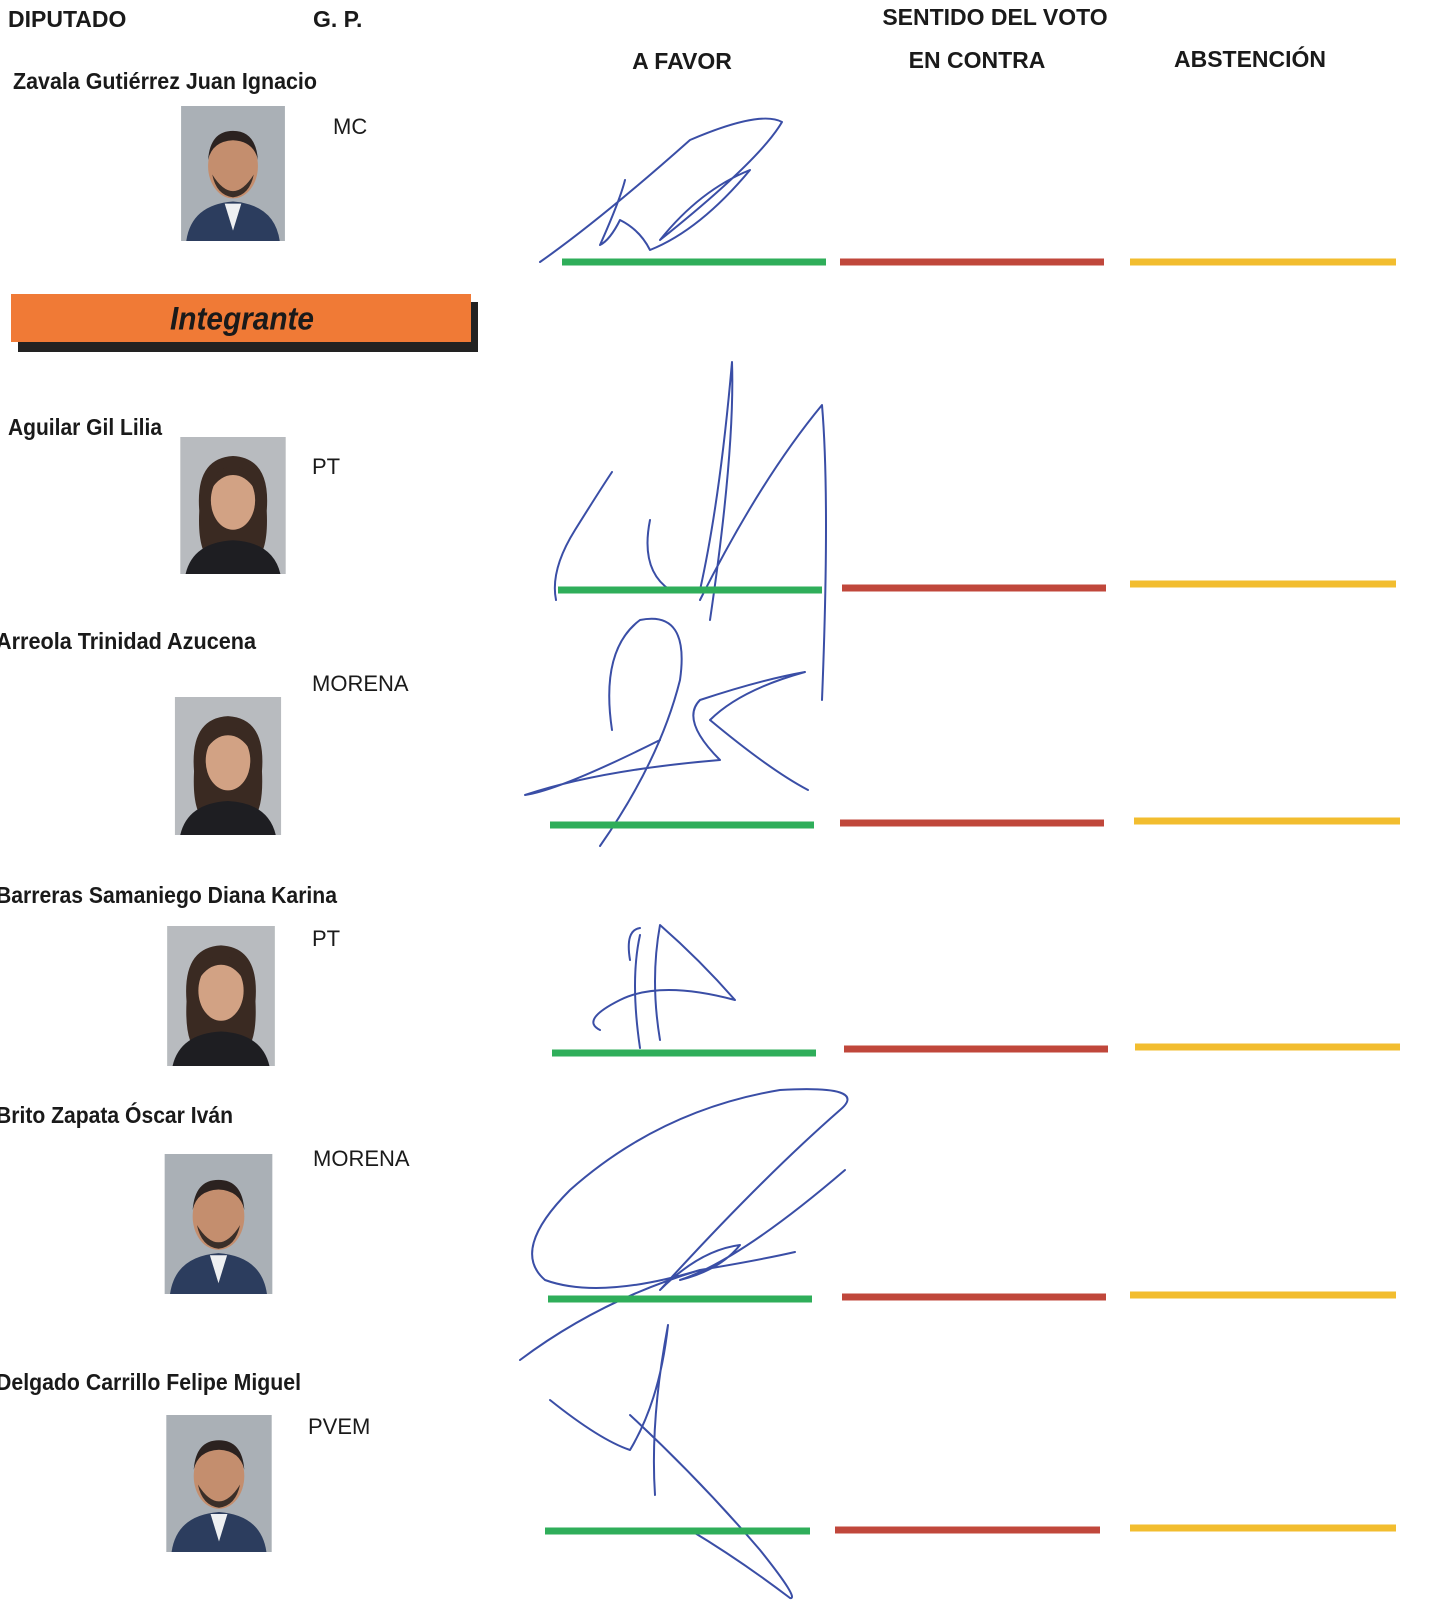  I want to click on member-name: Aguilar Gil Lilia, so click(85, 427).